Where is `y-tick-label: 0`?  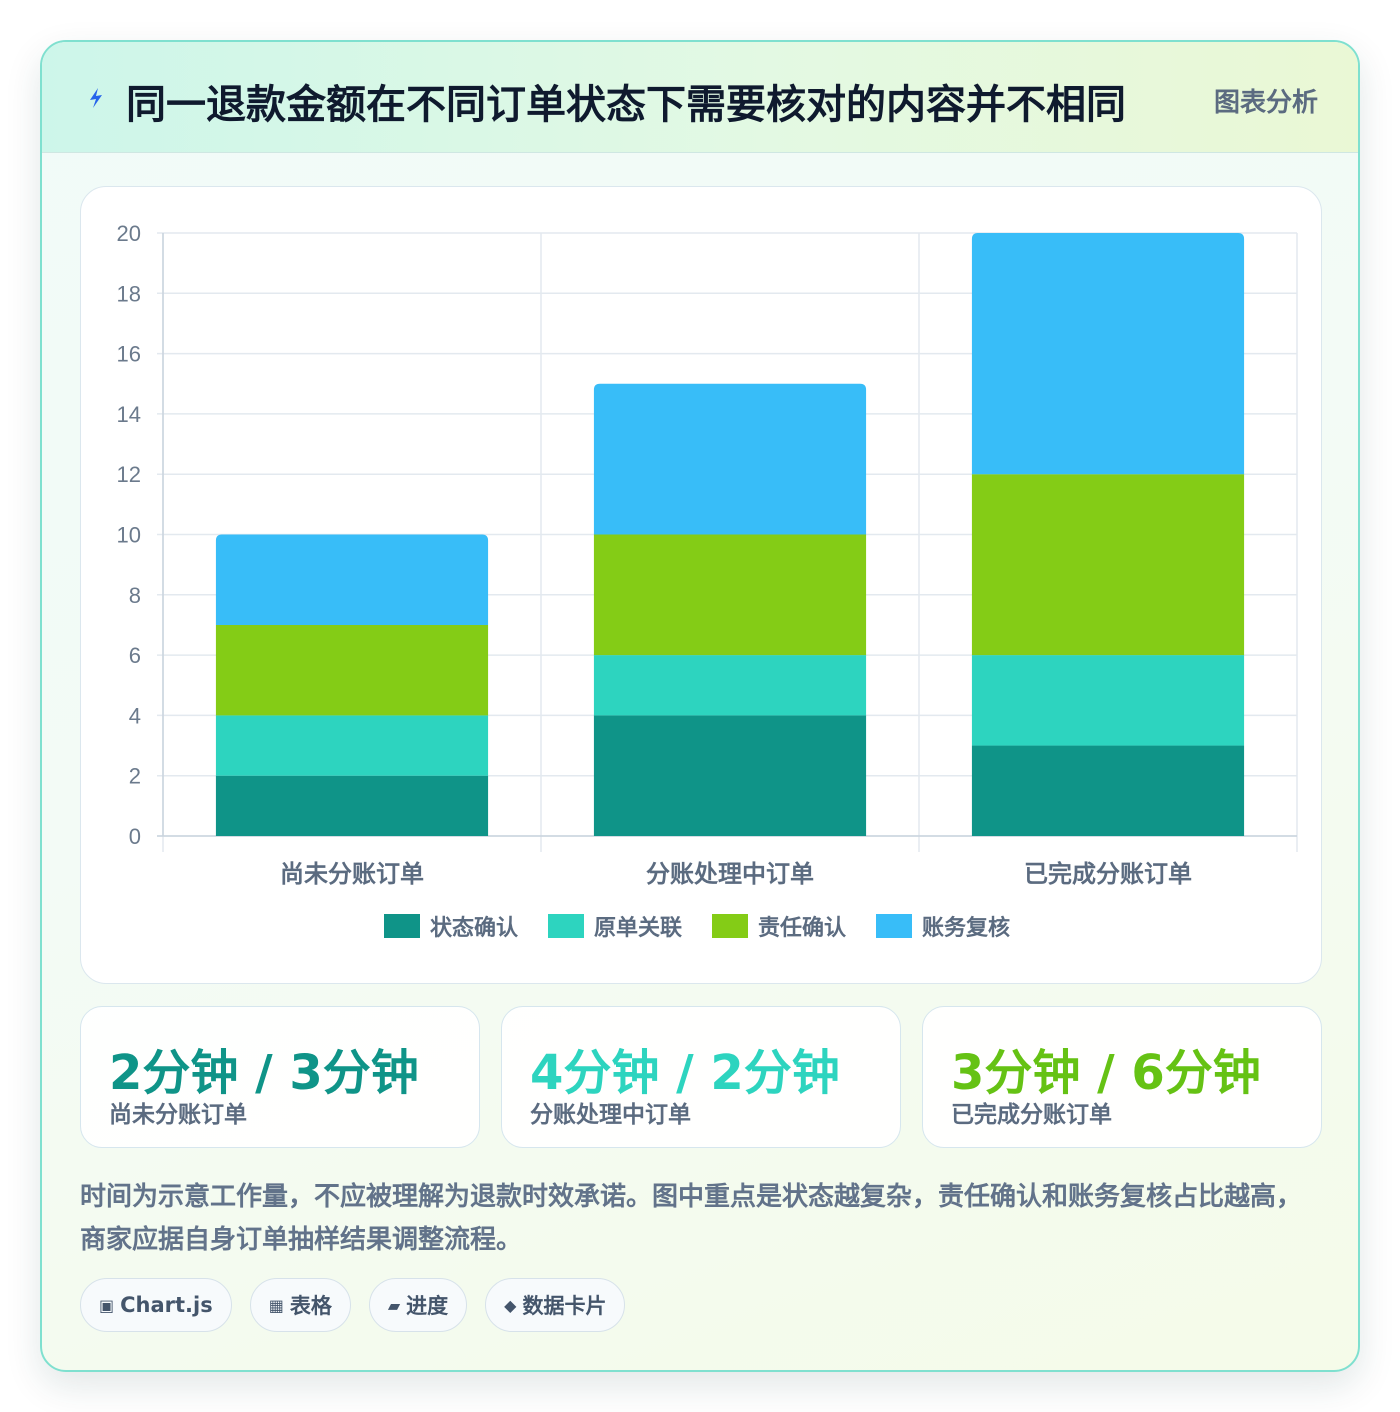
y-tick-label: 0 is located at coordinates (135, 836).